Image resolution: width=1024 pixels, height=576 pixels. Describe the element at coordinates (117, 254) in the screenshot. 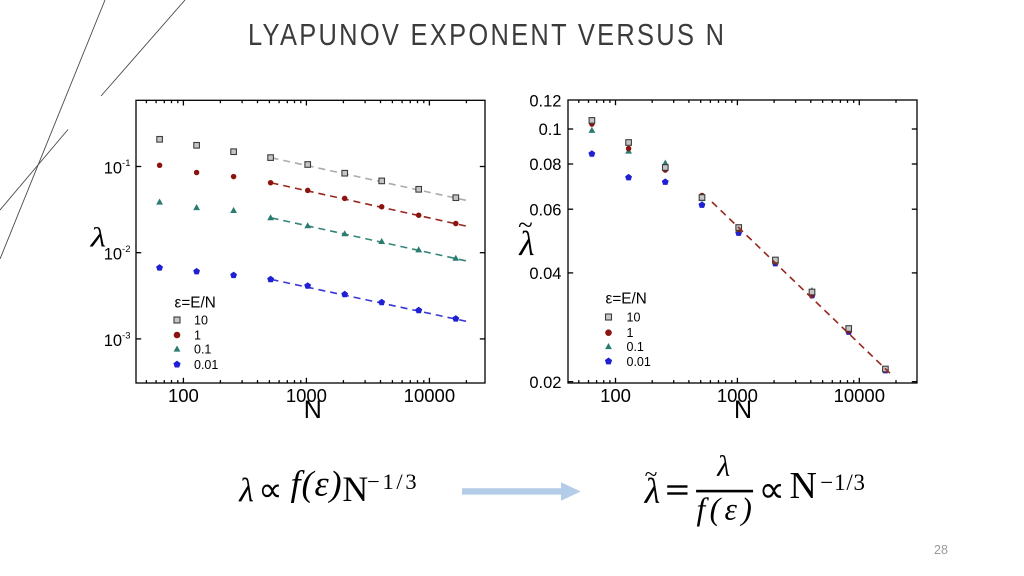

I see `svg-text: 10⁻²` at that location.